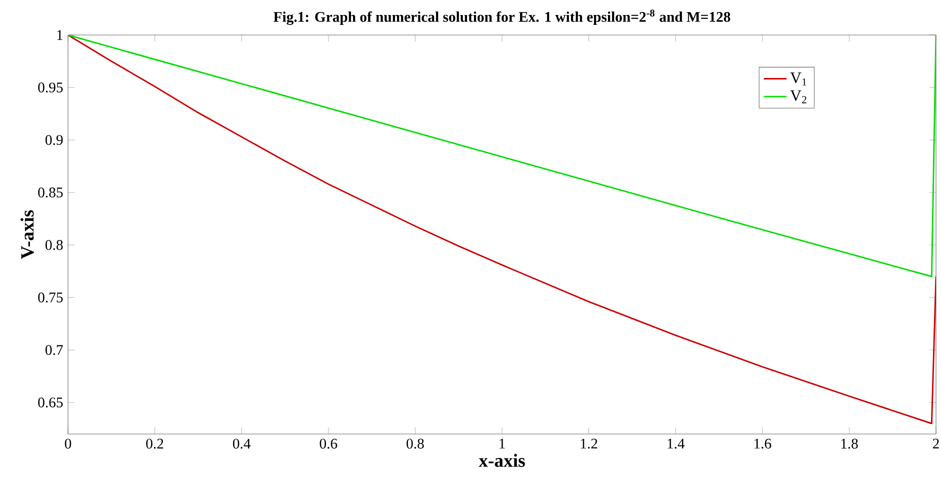 This screenshot has height=500, width=941. I want to click on y-tick-label: 0.7, so click(54, 350).